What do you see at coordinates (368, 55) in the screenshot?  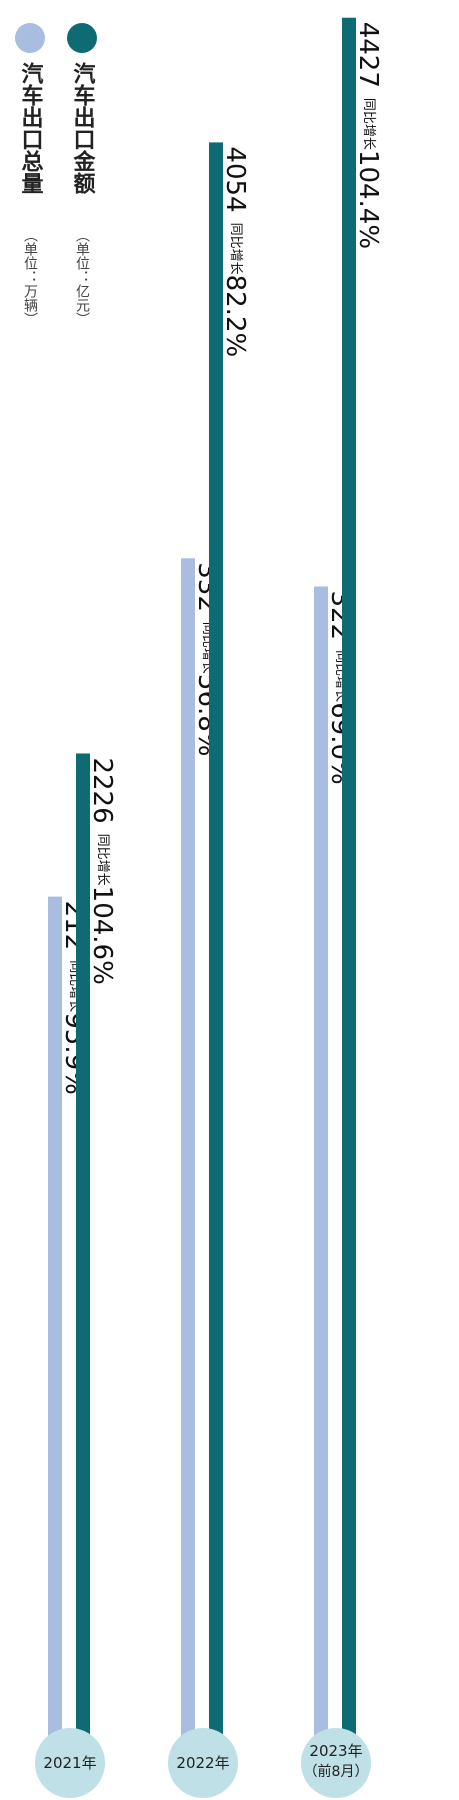 I see `value-number: 4427` at bounding box center [368, 55].